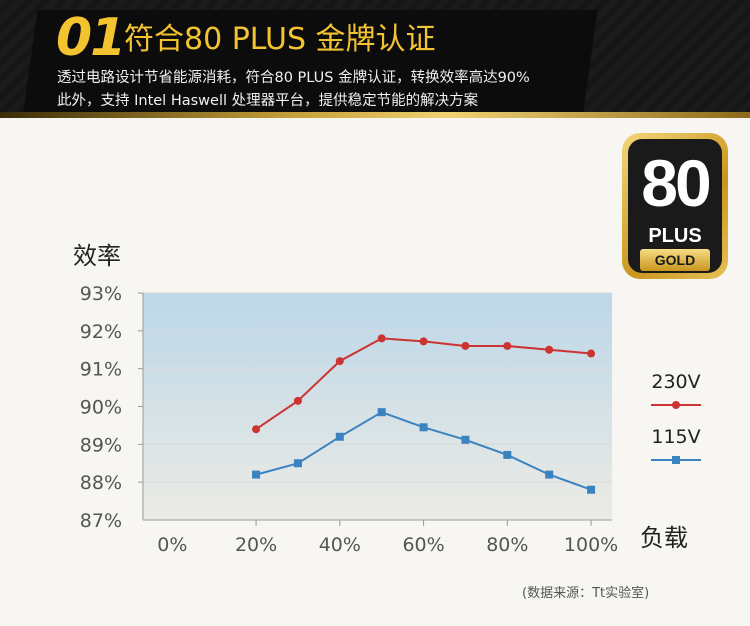 The width and height of the screenshot is (750, 626). Describe the element at coordinates (375, 115) in the screenshot. I see `banner-gold-edge` at that location.